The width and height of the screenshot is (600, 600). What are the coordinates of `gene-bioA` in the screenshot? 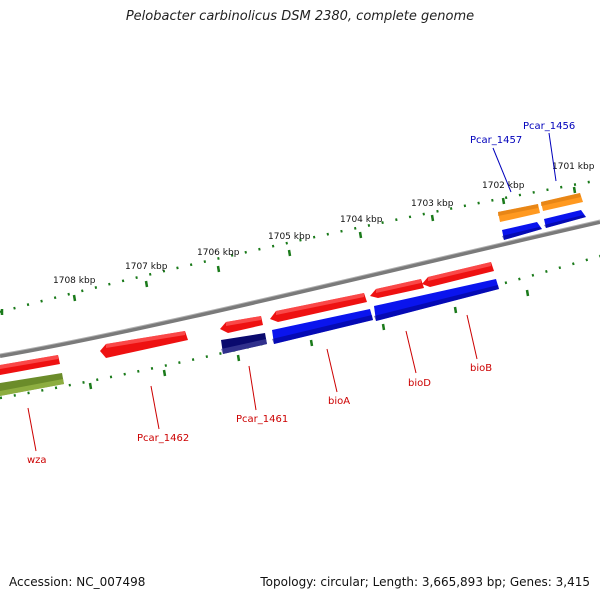 It's located at (318, 307).